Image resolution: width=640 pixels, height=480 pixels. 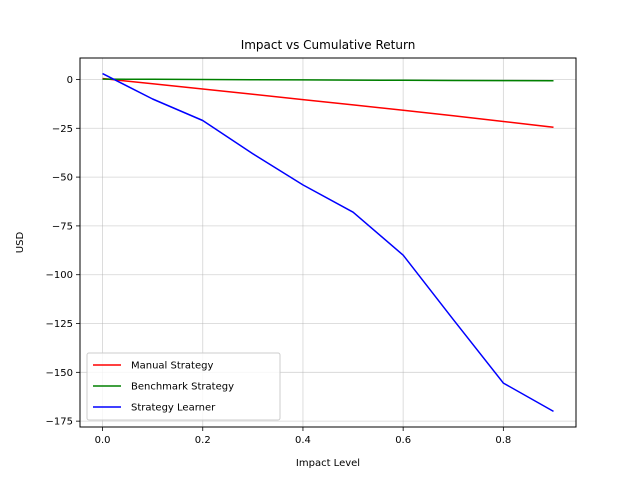 I want to click on y-tick-label: −150, so click(x=59, y=373).